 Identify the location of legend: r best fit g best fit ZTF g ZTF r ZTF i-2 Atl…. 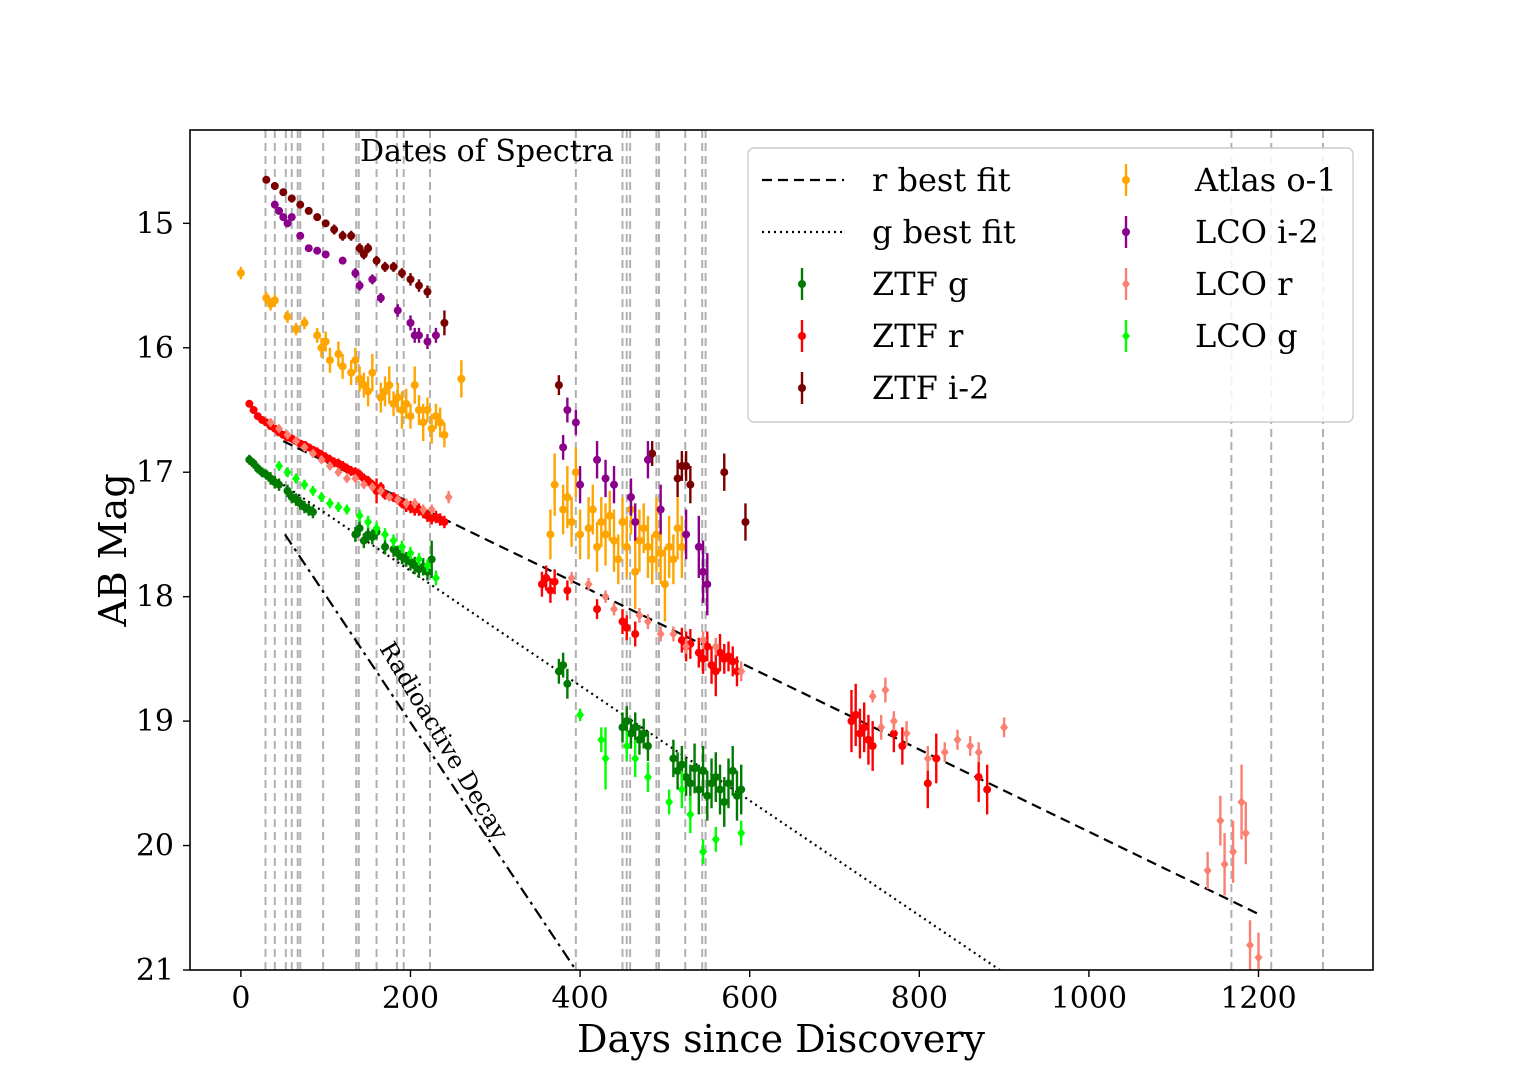
(1050, 285).